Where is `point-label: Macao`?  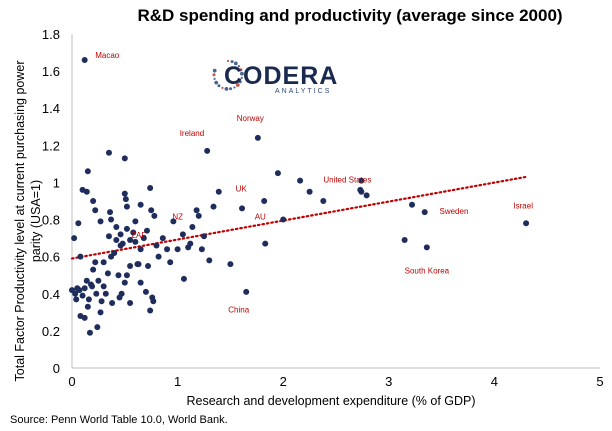
point-label: Macao is located at coordinates (107, 55).